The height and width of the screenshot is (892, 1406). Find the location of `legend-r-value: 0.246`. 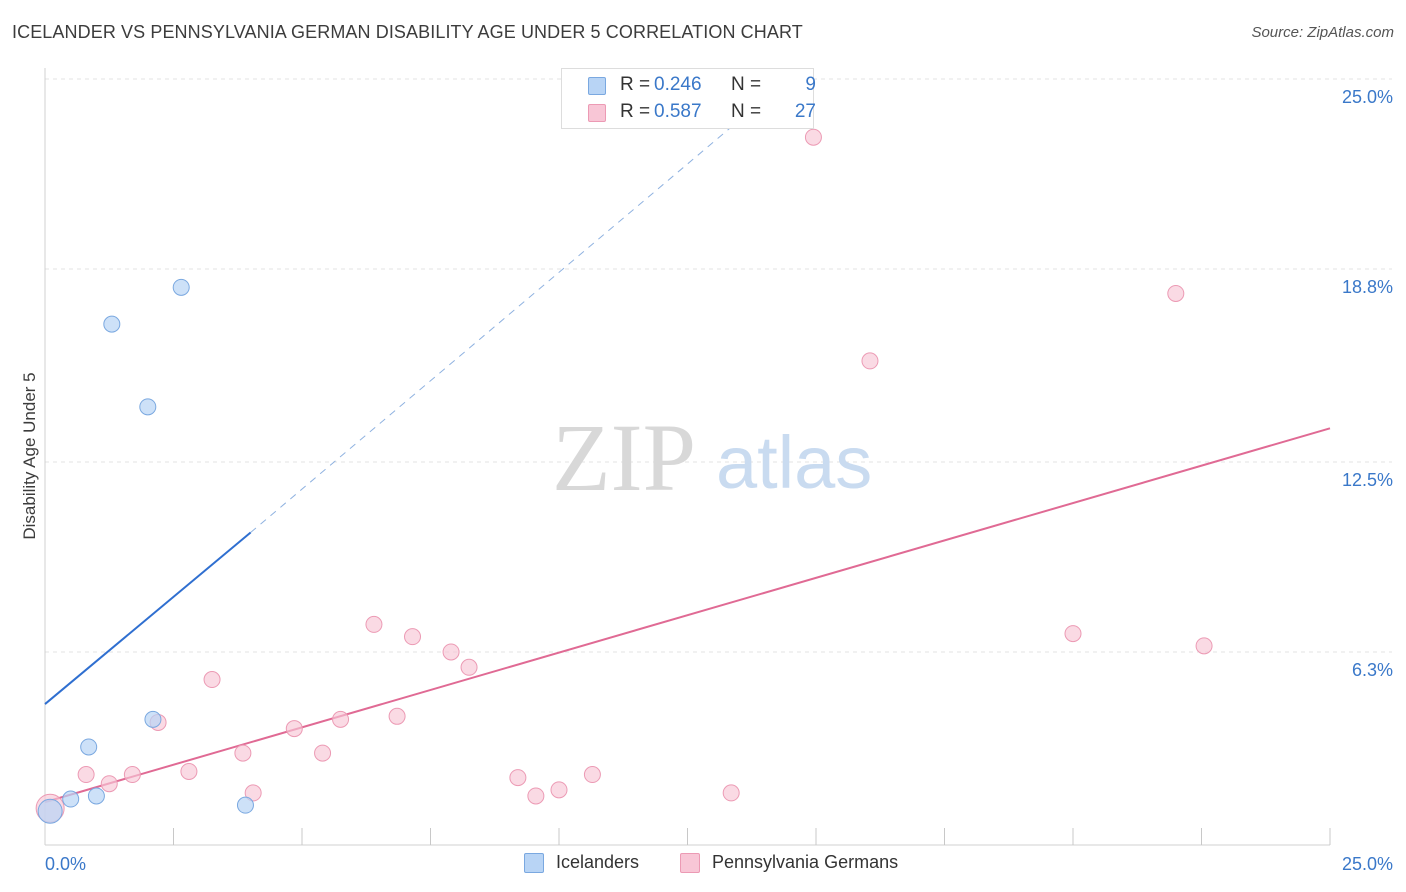

legend-r-value: 0.246 is located at coordinates (678, 84).